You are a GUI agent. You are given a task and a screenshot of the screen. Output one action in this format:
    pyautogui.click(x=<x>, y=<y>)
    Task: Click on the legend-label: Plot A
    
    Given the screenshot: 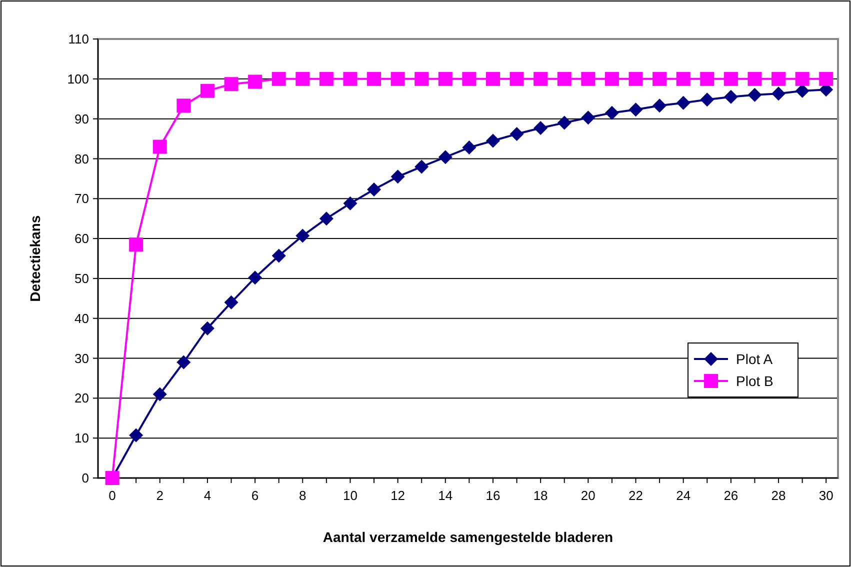 What is the action you would take?
    pyautogui.click(x=755, y=358)
    